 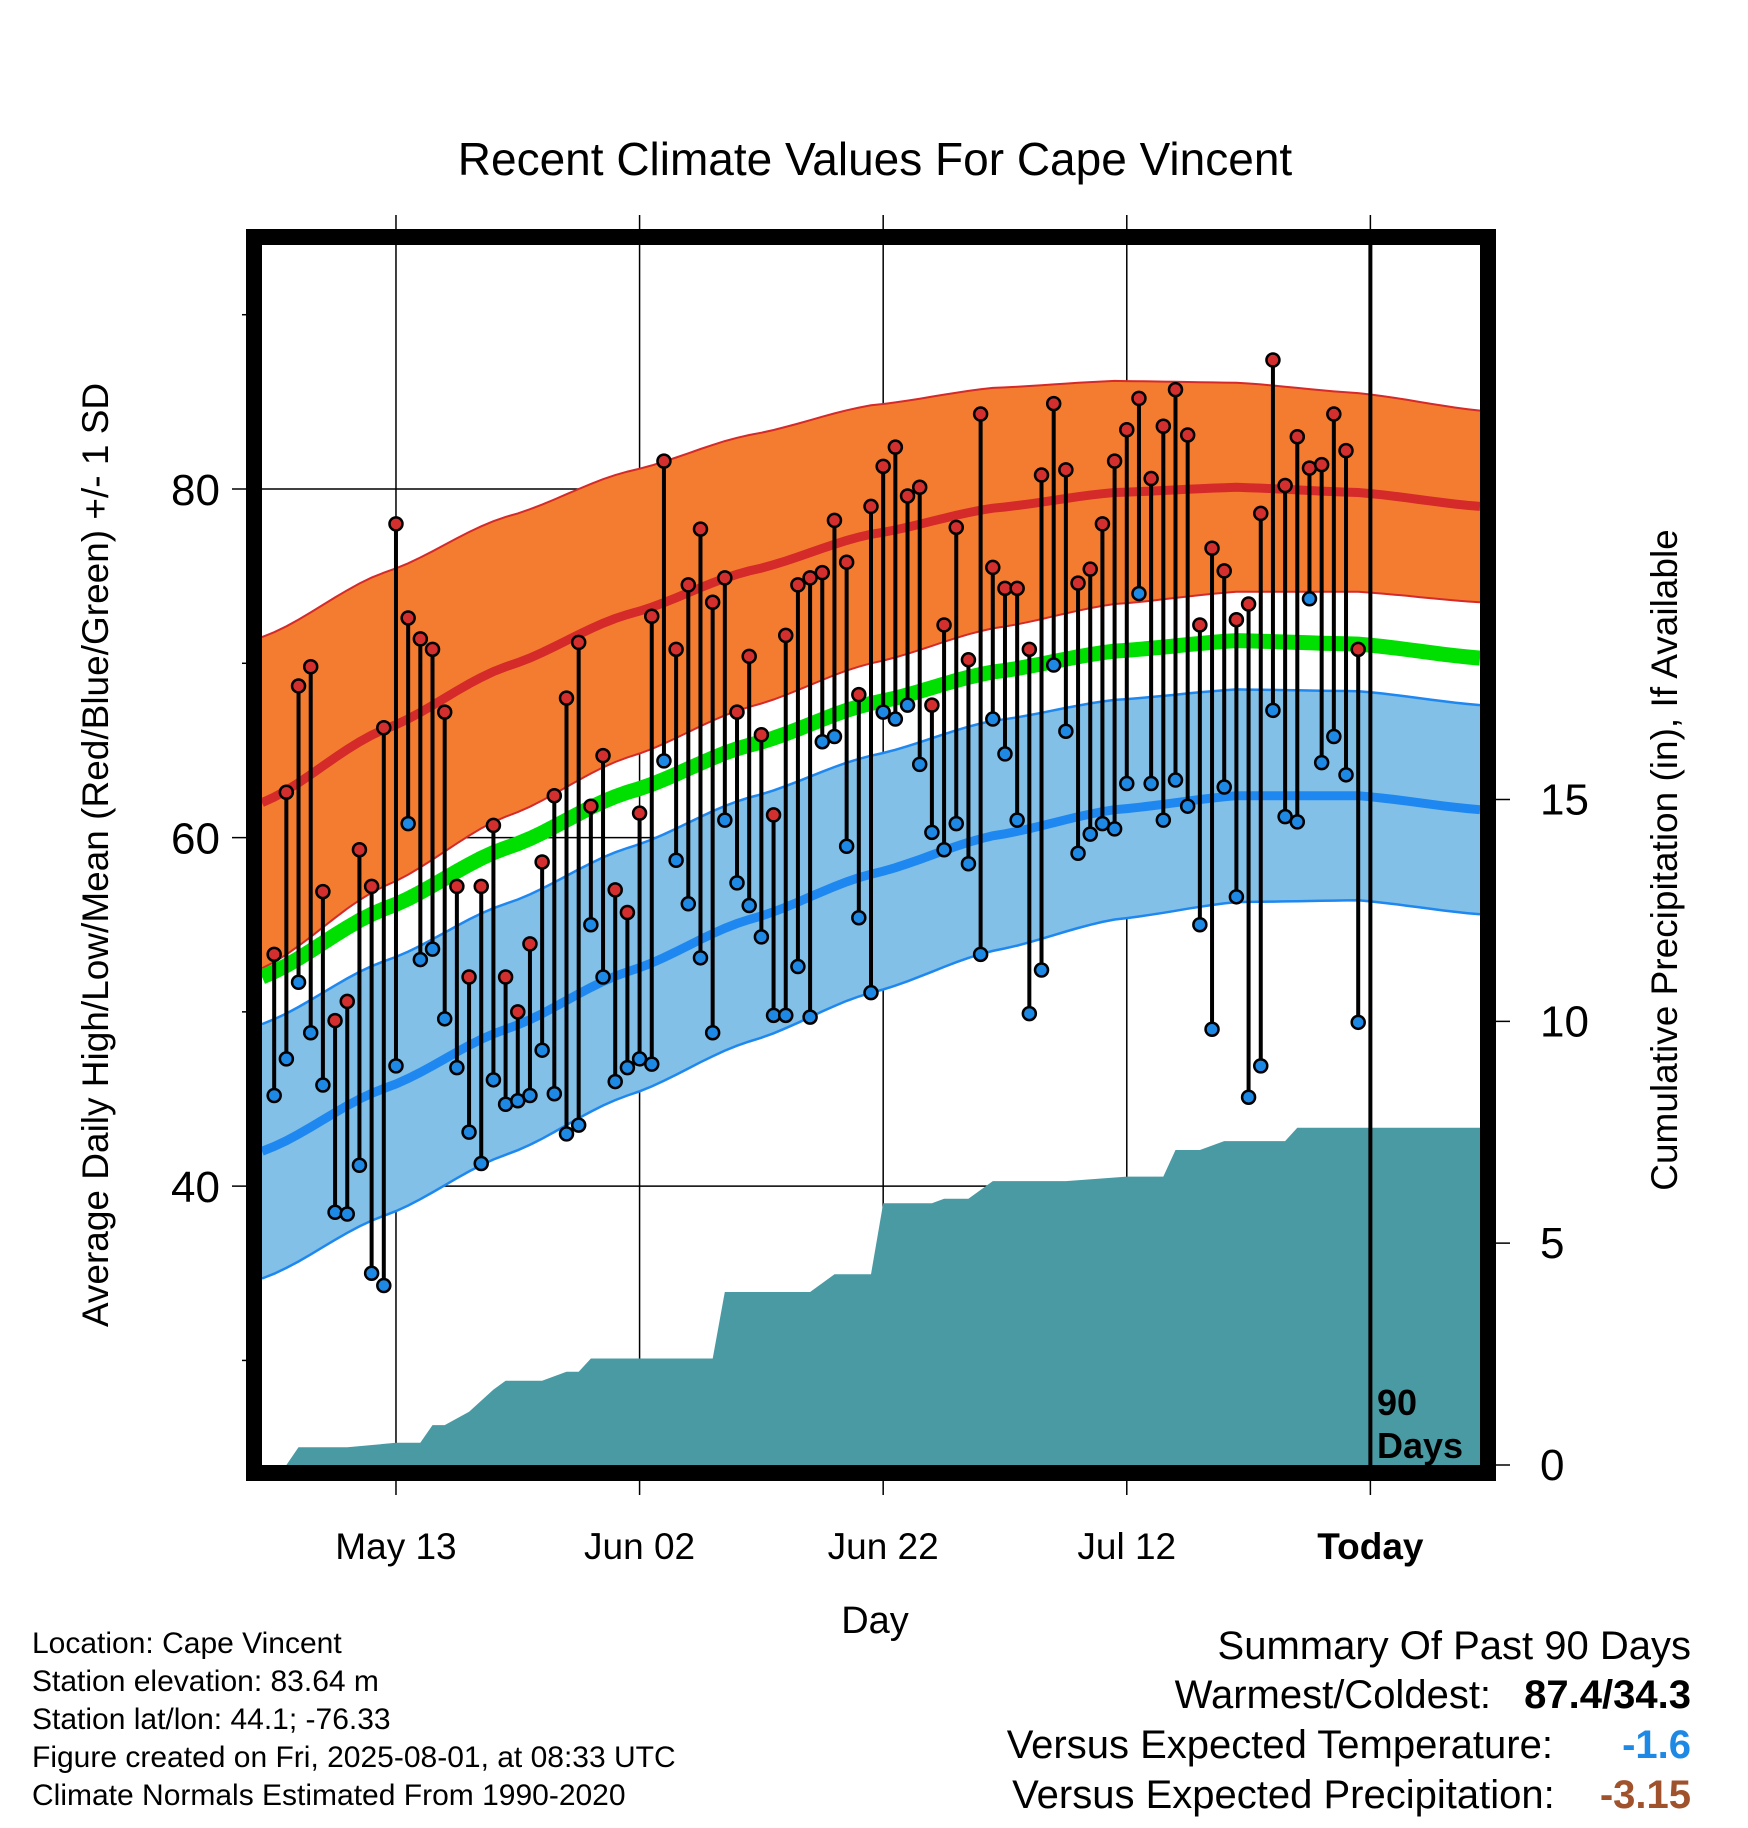 I want to click on cumulative-precip-area, so click(x=871, y=1296).